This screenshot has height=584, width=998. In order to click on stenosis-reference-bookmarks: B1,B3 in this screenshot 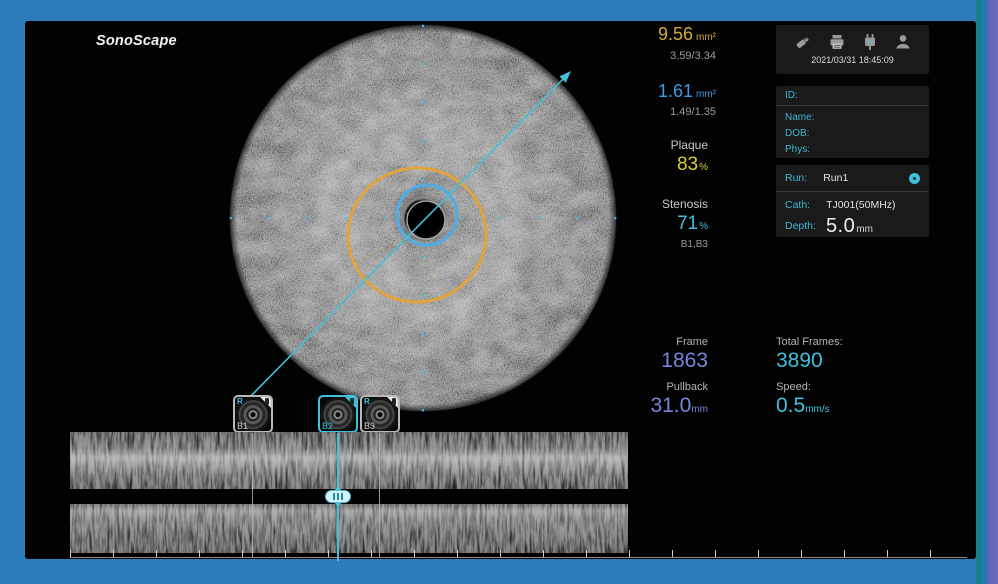, I will do `click(694, 244)`.